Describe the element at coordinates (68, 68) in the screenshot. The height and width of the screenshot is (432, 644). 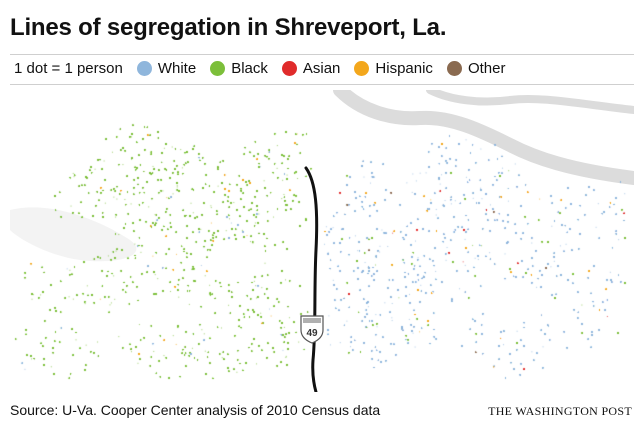
I see `legend-scale-label: 1 dot = 1 person` at that location.